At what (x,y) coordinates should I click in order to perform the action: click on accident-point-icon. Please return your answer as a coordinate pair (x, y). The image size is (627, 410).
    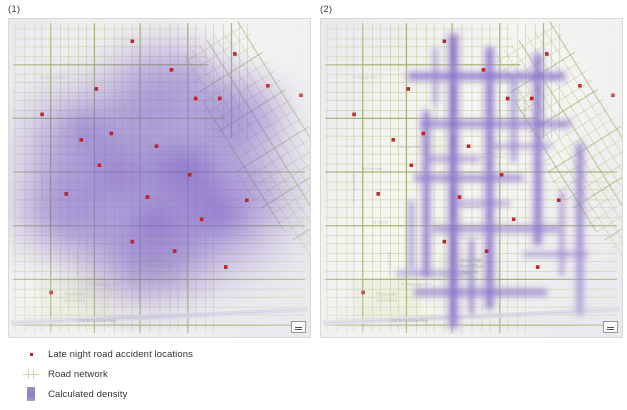
    Looking at the image, I should click on (31, 354).